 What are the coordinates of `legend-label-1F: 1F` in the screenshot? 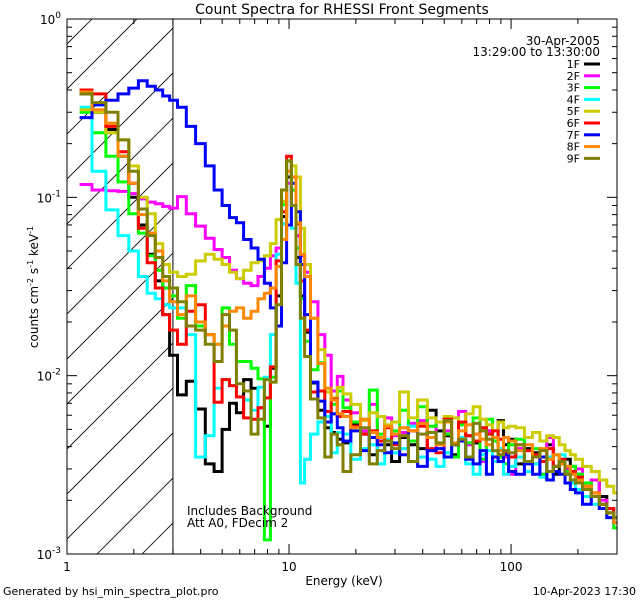 It's located at (573, 64).